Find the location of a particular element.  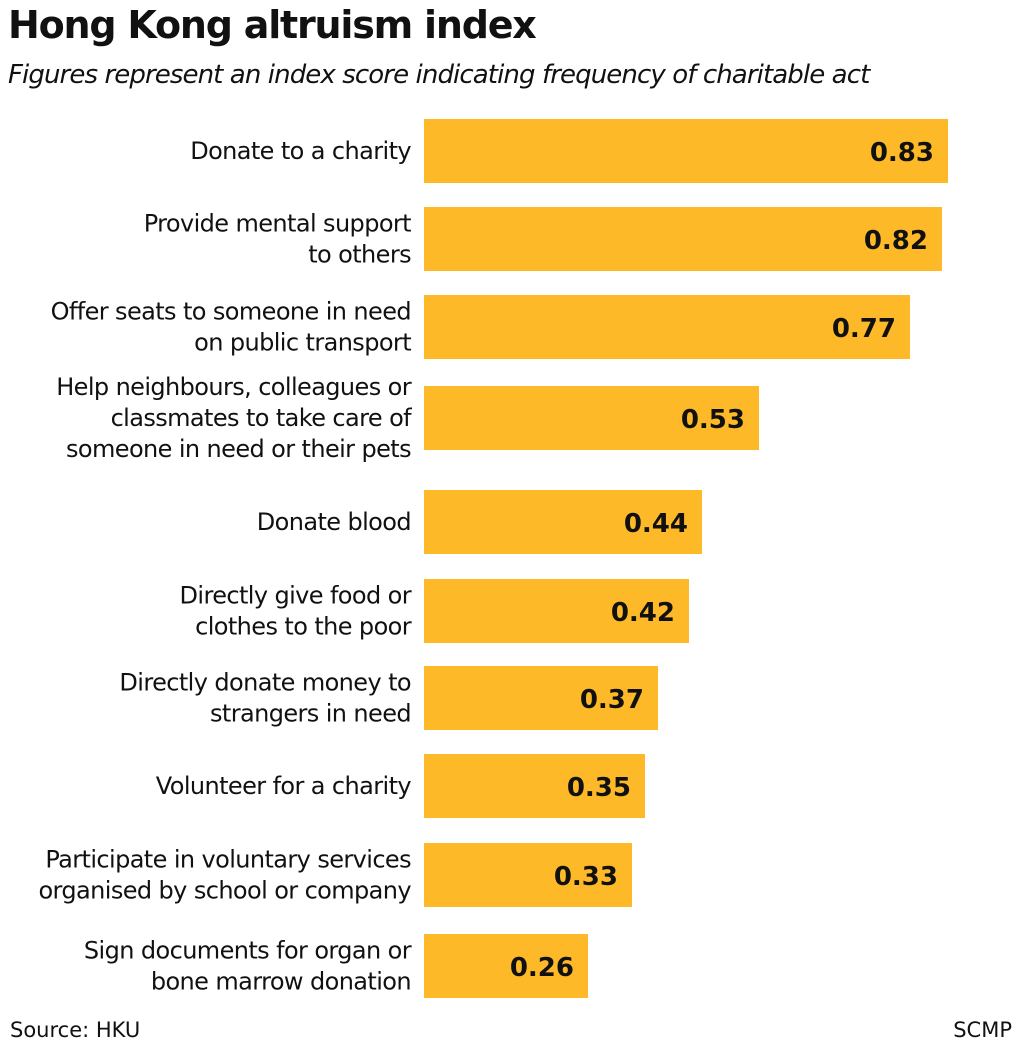

category-label-line: classmates to take care of is located at coordinates (262, 418).